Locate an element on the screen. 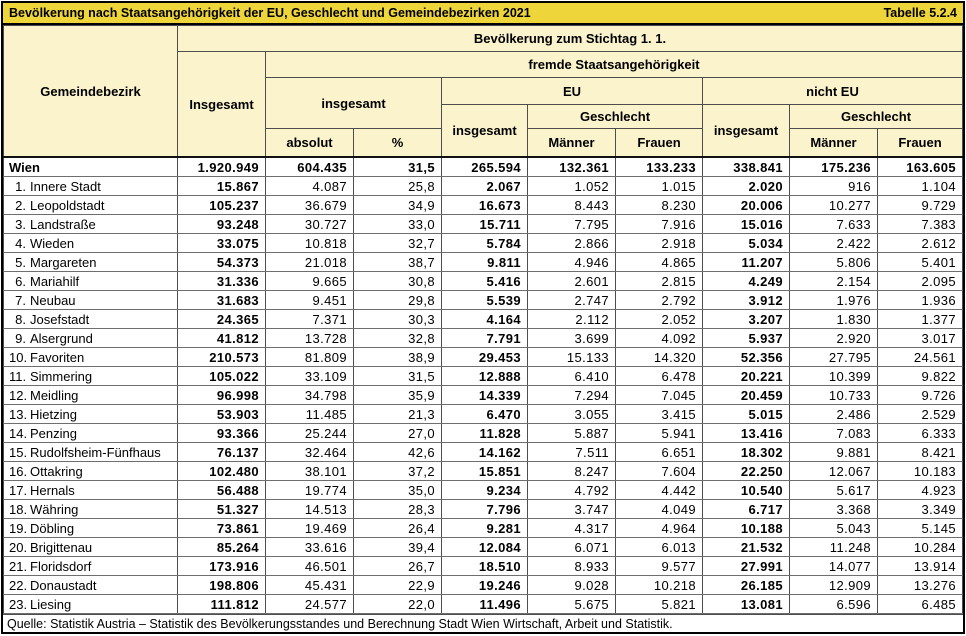 This screenshot has height=636, width=966. value-cell: 26.185 is located at coordinates (746, 585).